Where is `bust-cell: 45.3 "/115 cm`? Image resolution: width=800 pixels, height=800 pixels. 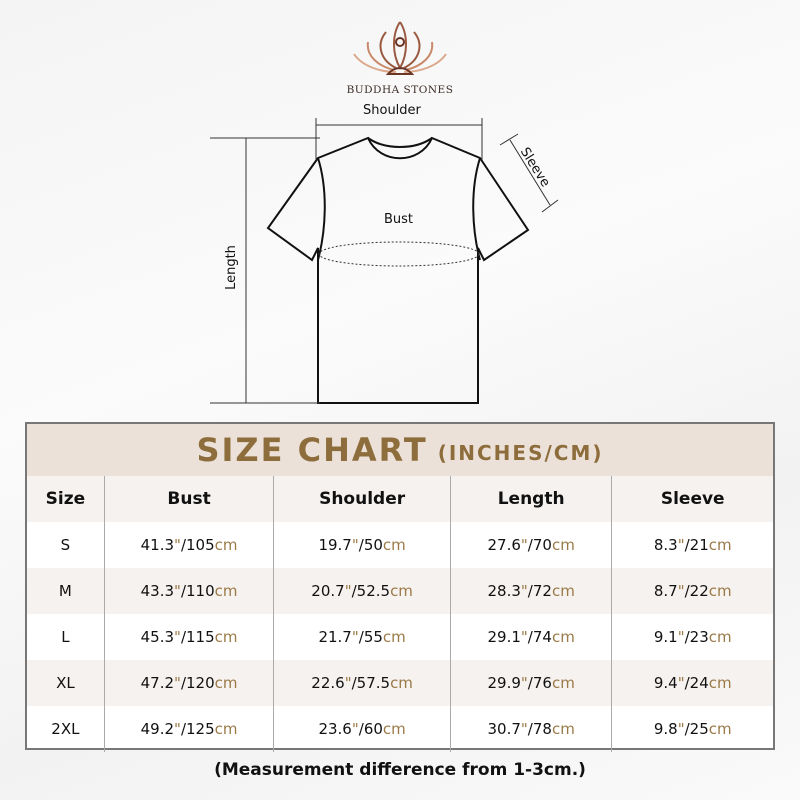
bust-cell: 45.3 "/115 cm is located at coordinates (188, 637).